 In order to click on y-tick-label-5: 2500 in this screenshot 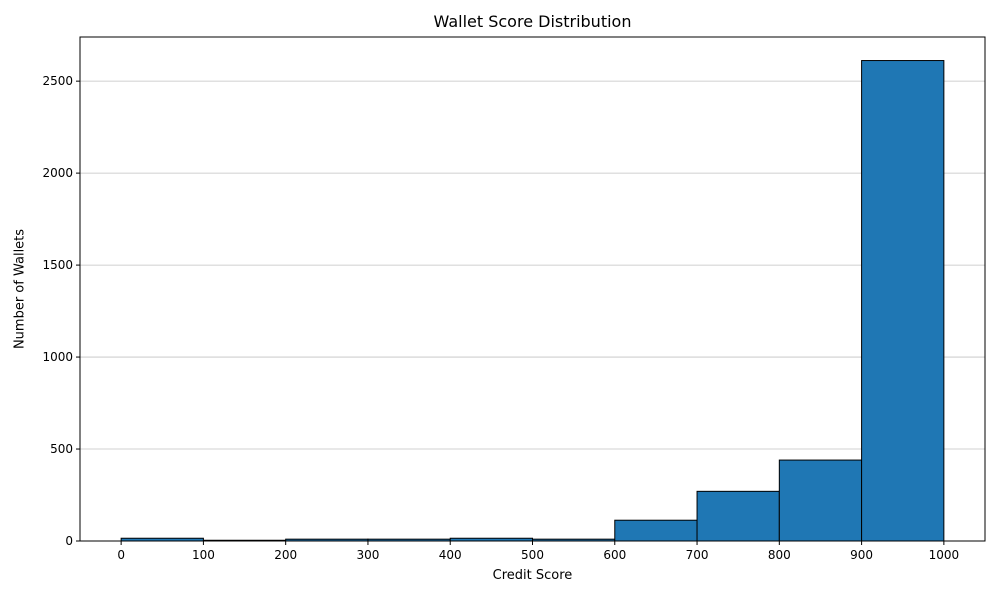, I will do `click(57, 81)`.